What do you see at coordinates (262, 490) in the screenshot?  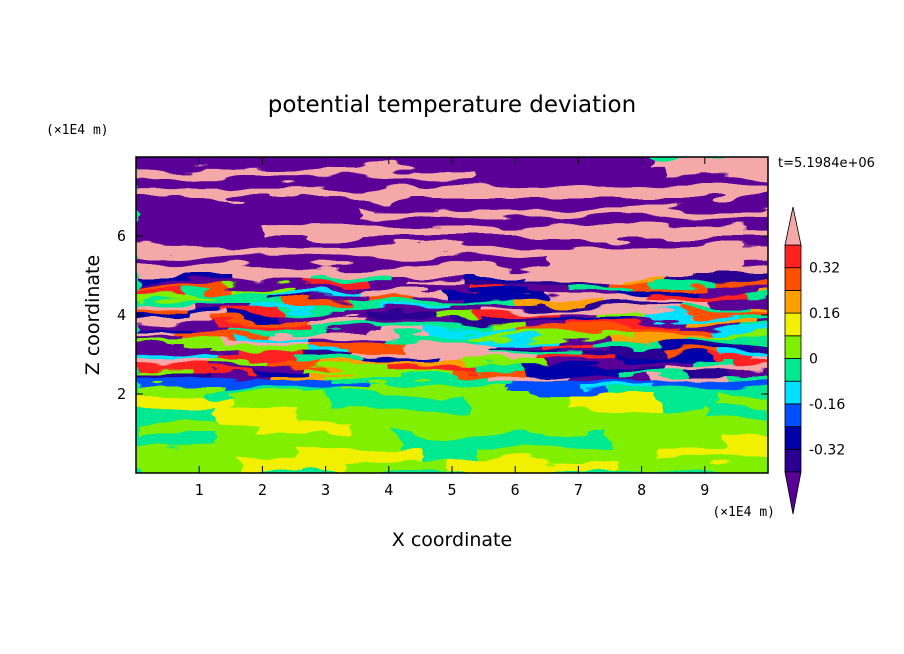 I see `x-tick-label: 2` at bounding box center [262, 490].